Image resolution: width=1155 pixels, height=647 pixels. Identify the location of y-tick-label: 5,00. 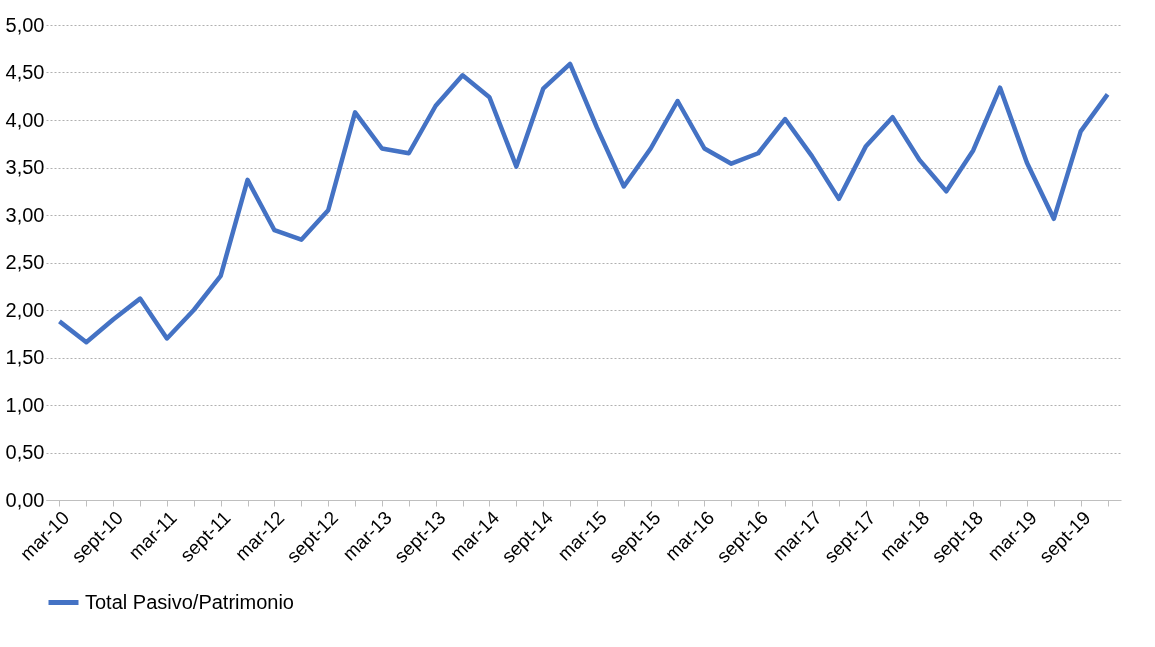
(25, 24).